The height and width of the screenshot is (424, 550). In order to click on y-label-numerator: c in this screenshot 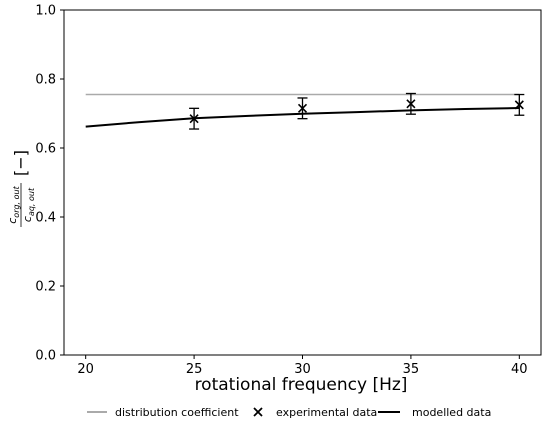, I will do `click(12, 221)`.